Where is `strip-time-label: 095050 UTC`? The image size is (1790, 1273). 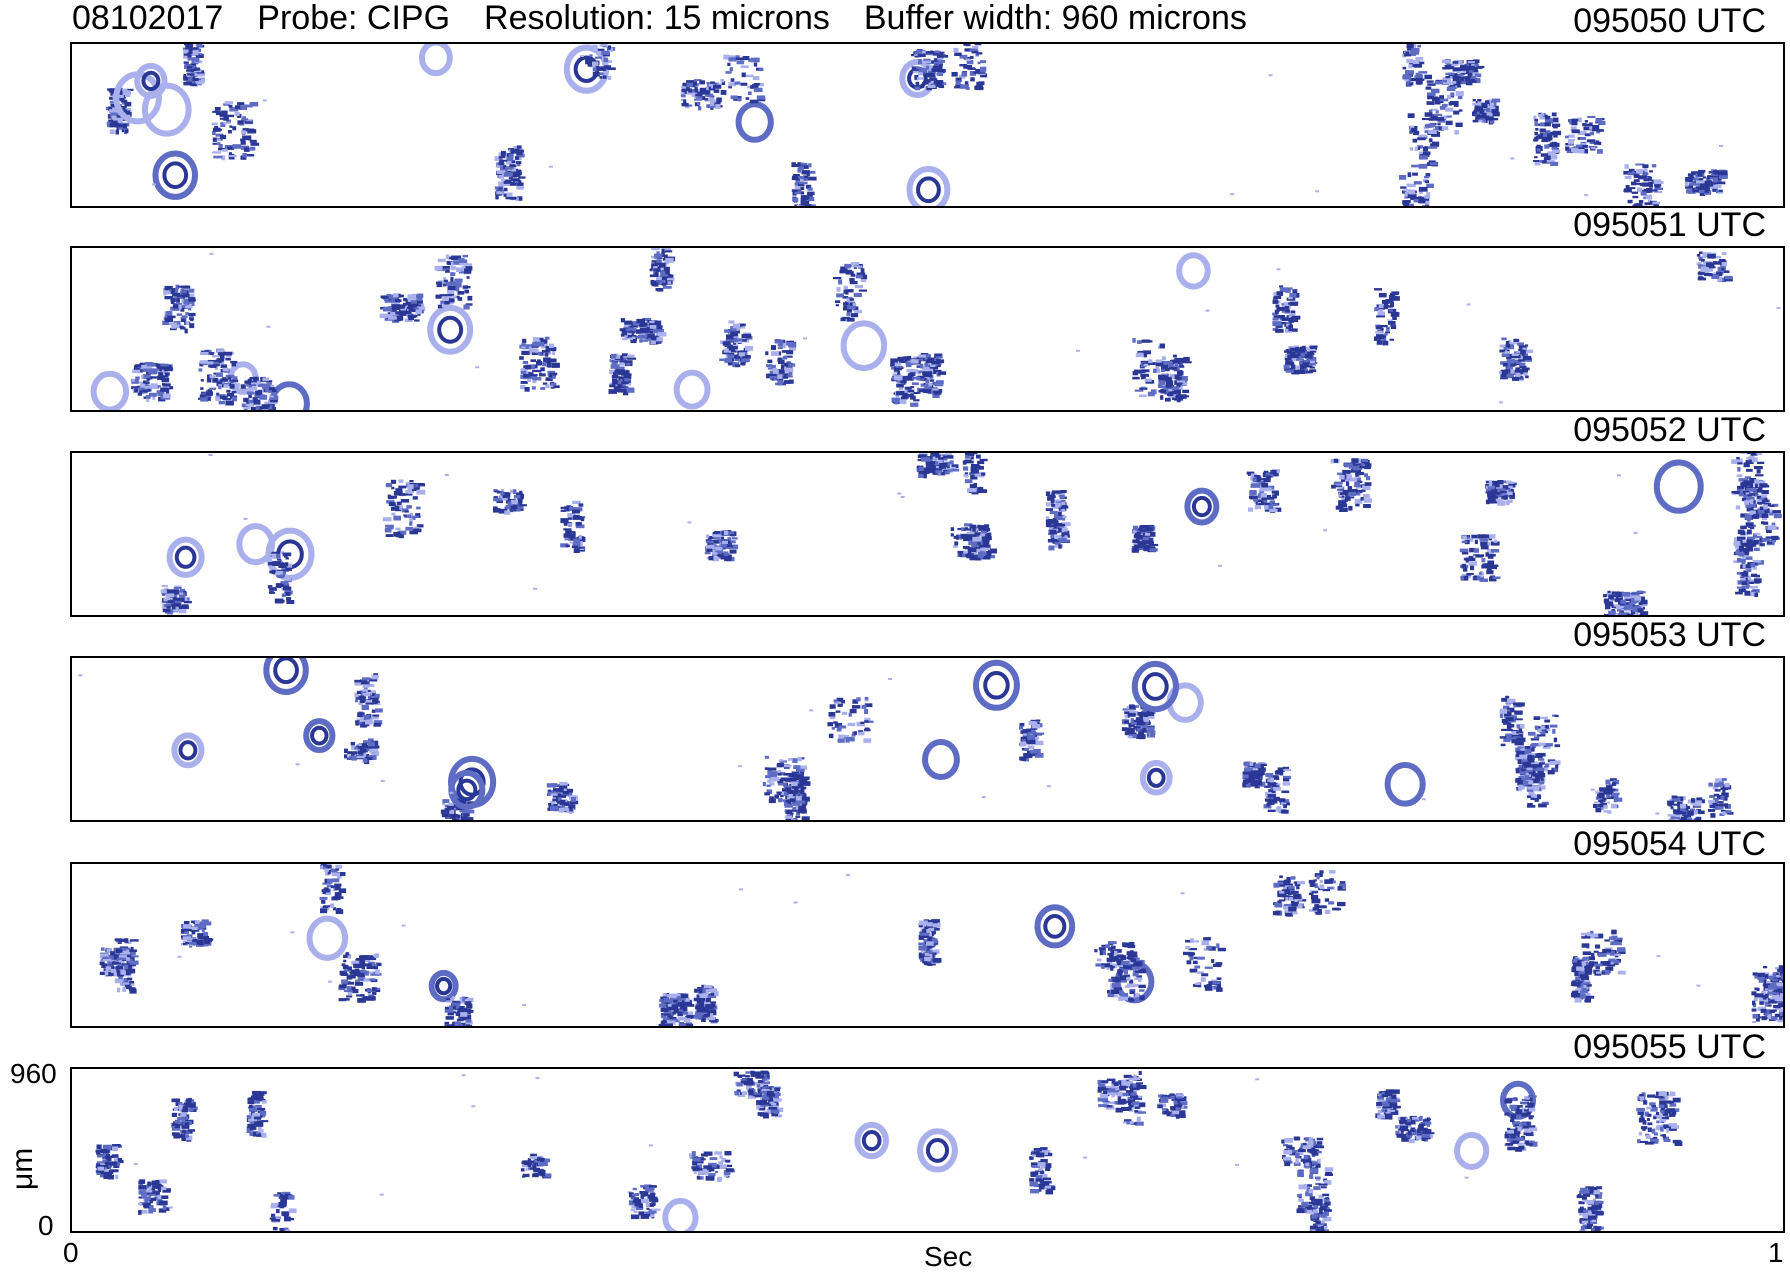
strip-time-label: 095050 UTC is located at coordinates (1669, 21).